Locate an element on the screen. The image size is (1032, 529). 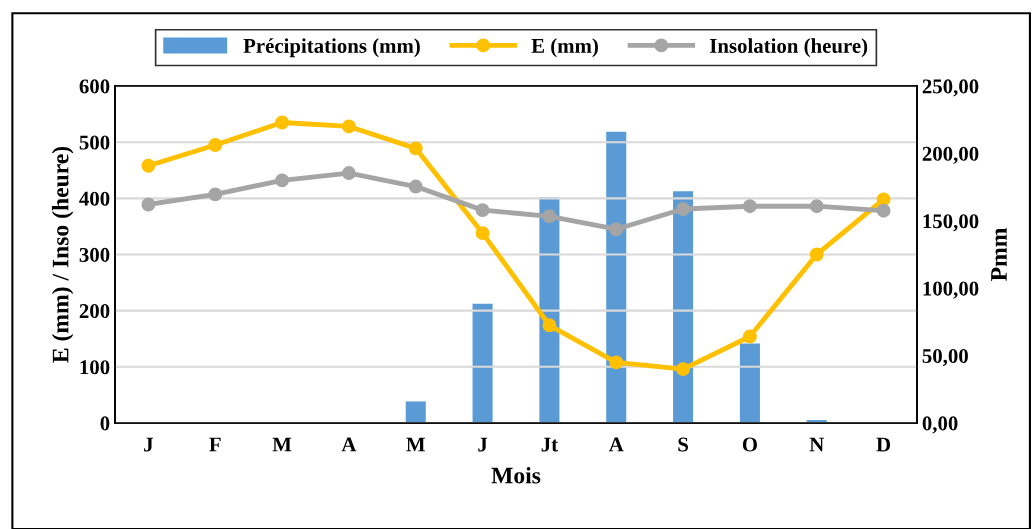
x-tick-label: O is located at coordinates (749, 444).